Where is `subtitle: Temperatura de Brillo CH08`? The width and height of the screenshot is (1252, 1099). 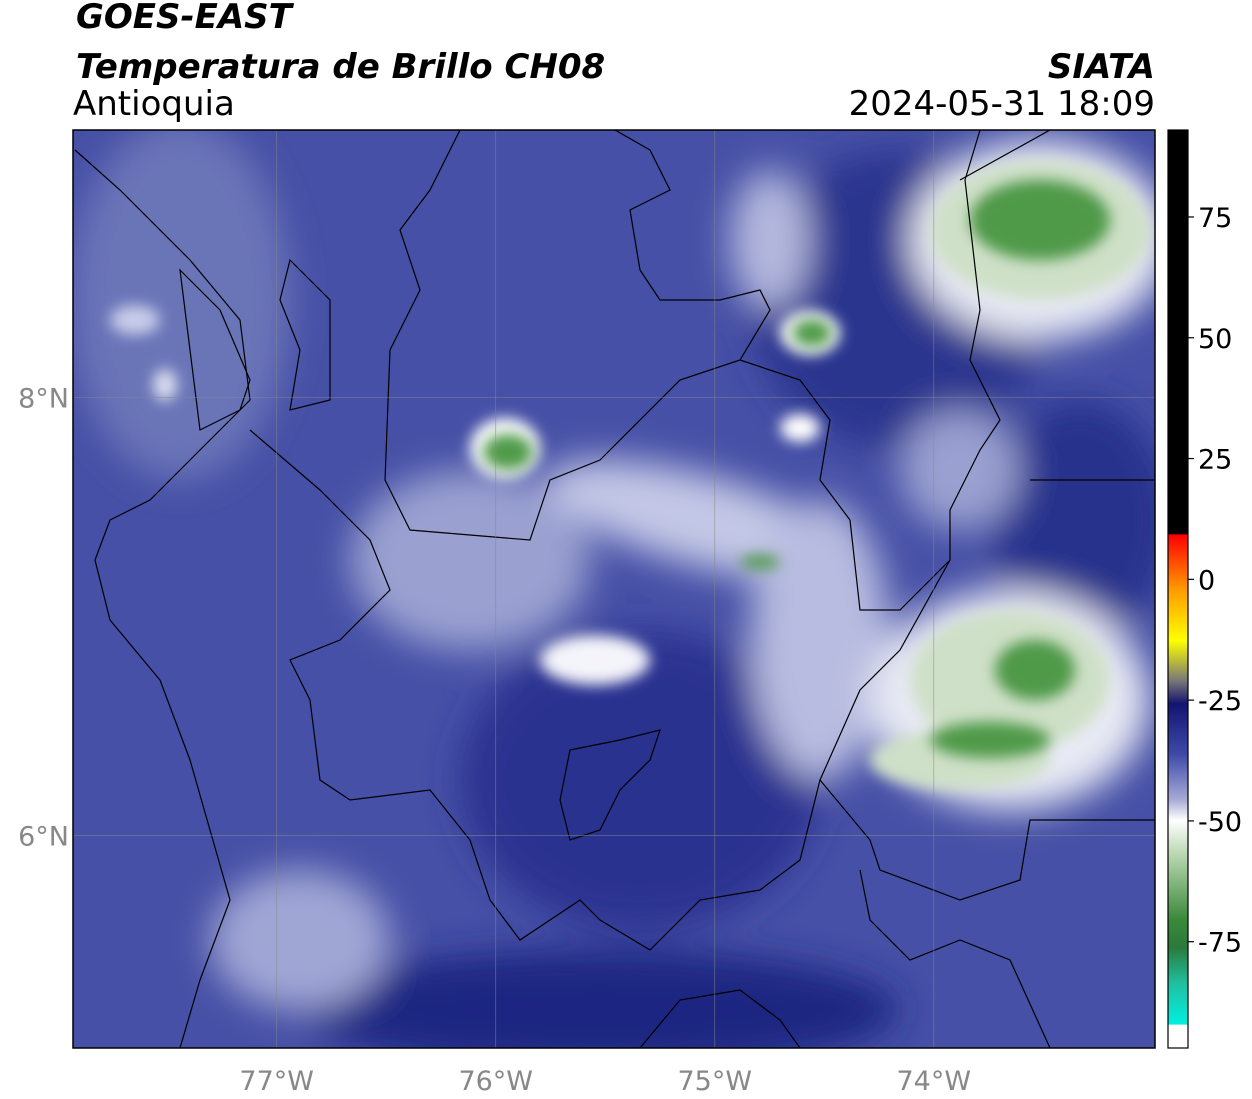 subtitle: Temperatura de Brillo CH08 is located at coordinates (340, 67).